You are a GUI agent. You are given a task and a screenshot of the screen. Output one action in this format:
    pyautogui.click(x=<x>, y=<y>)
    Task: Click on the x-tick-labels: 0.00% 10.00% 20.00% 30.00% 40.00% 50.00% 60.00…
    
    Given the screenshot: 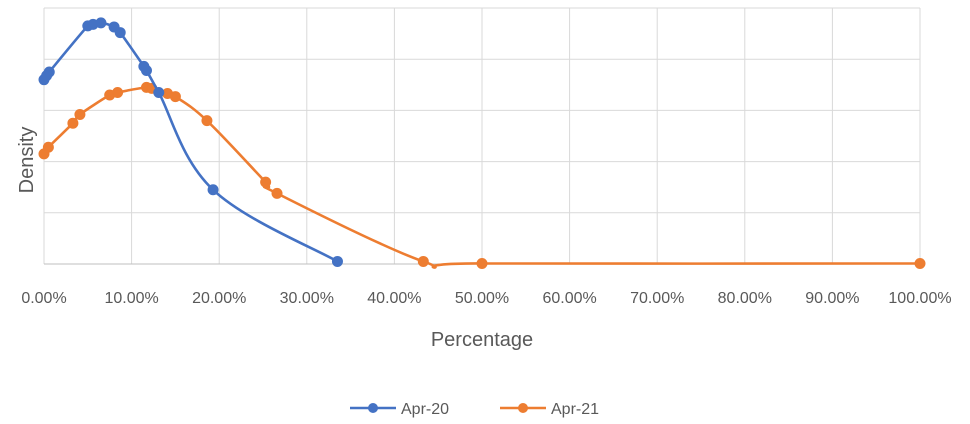 What is the action you would take?
    pyautogui.click(x=486, y=298)
    